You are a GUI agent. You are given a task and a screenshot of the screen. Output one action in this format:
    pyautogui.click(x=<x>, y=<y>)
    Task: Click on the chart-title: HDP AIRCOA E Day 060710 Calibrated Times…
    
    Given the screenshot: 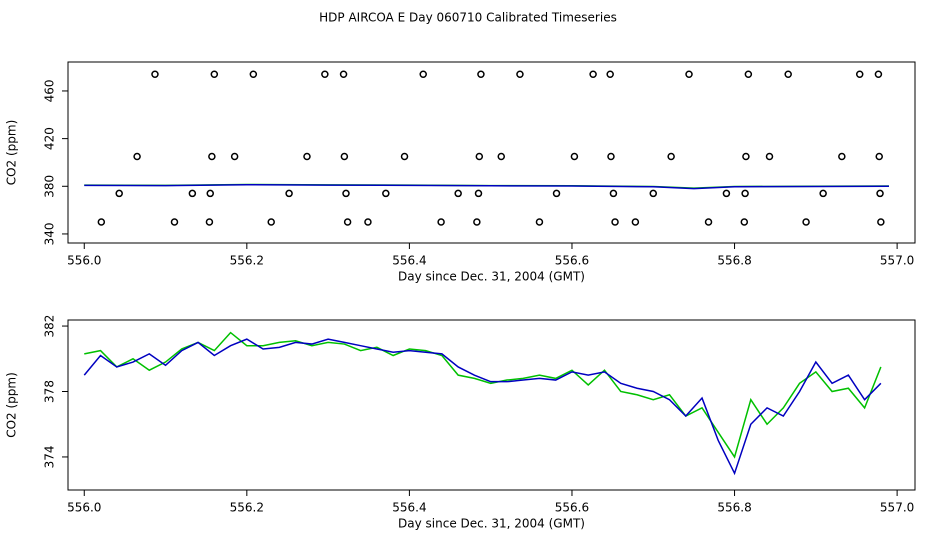 What is the action you would take?
    pyautogui.click(x=468, y=18)
    